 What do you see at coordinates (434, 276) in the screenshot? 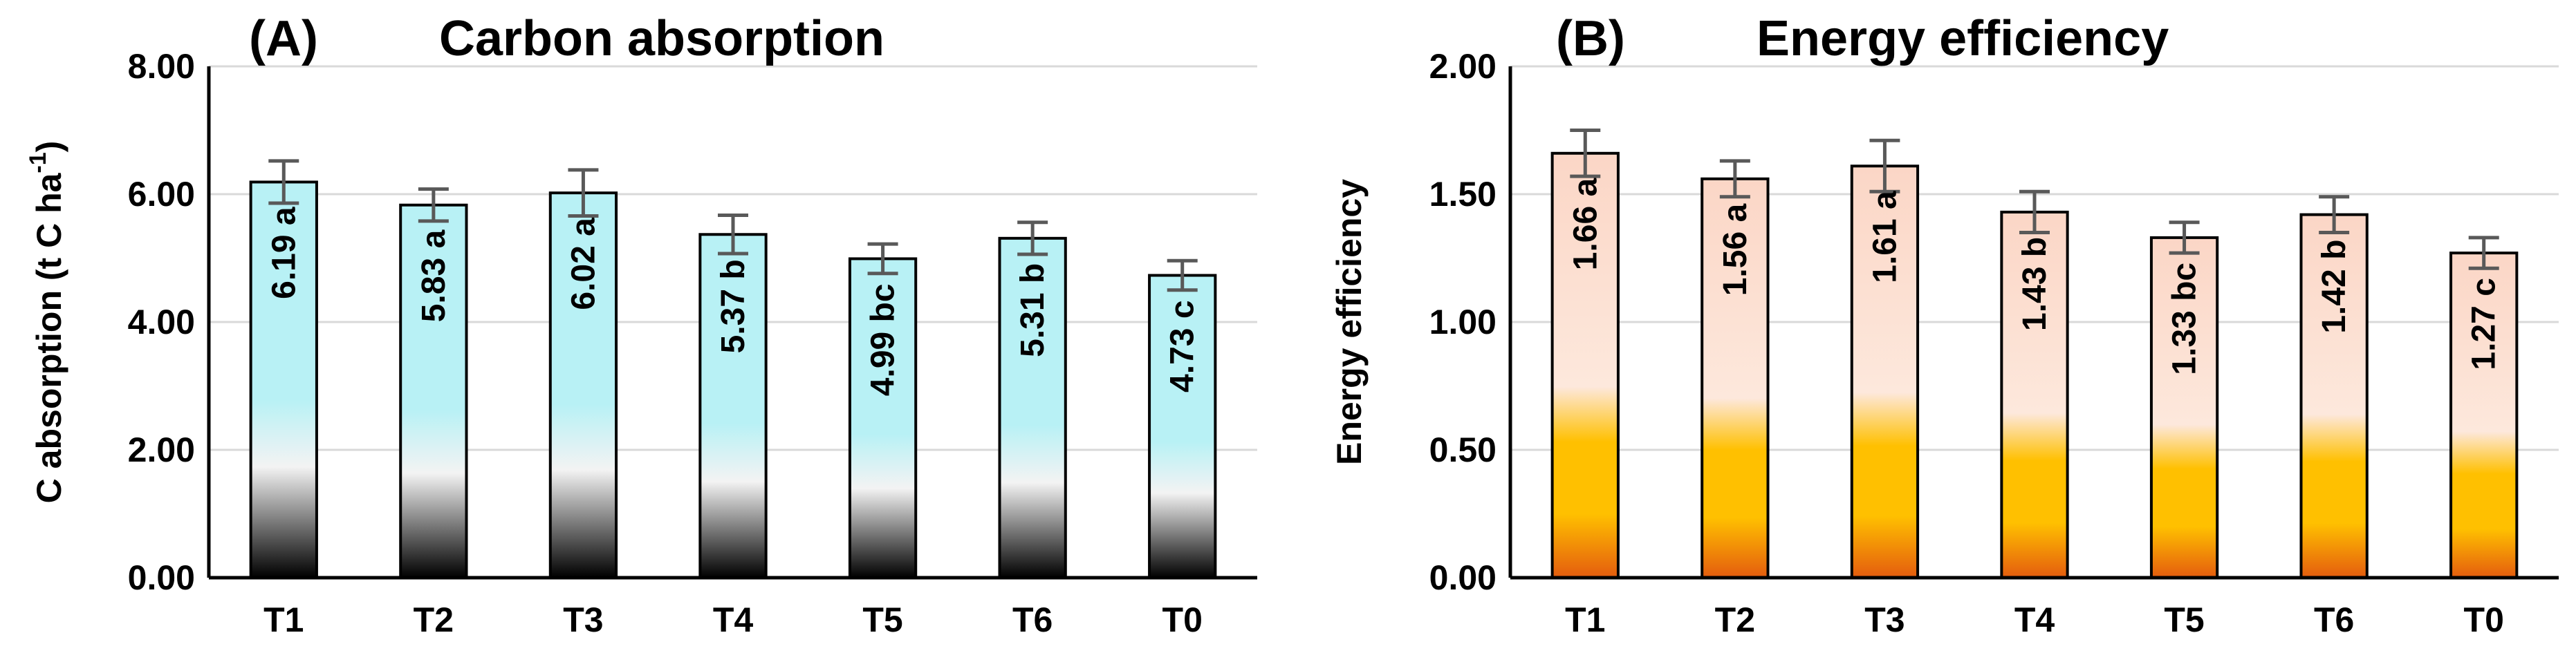
I see `bar-label-a-t2: 5.83 a` at bounding box center [434, 276].